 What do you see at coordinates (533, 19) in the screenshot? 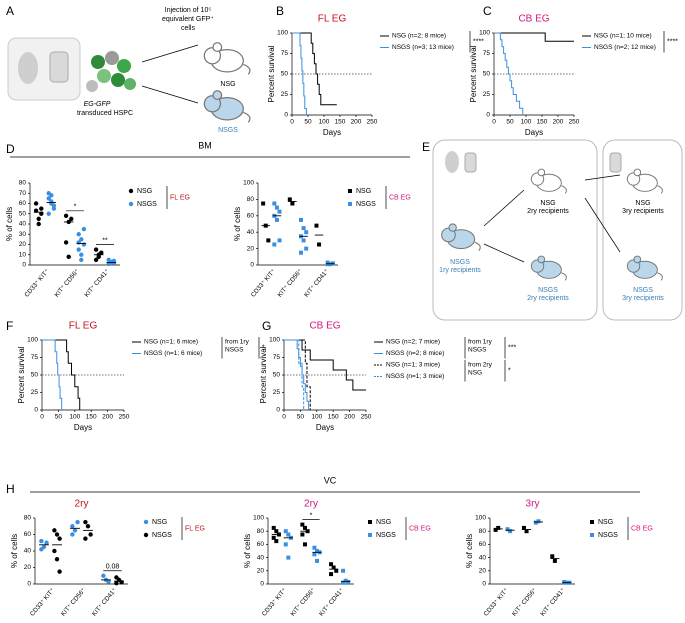
I see `chart-title: CB EG` at bounding box center [533, 19].